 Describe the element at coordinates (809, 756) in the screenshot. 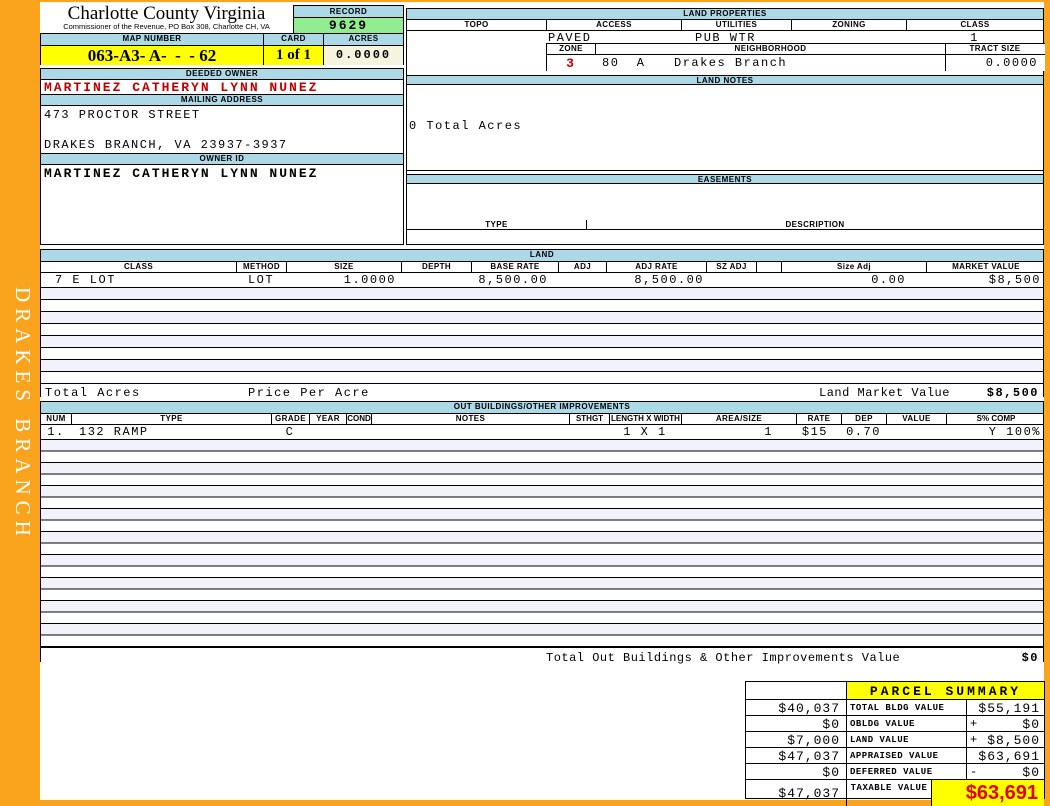

I see `prior-appraised-value: $47,037` at that location.